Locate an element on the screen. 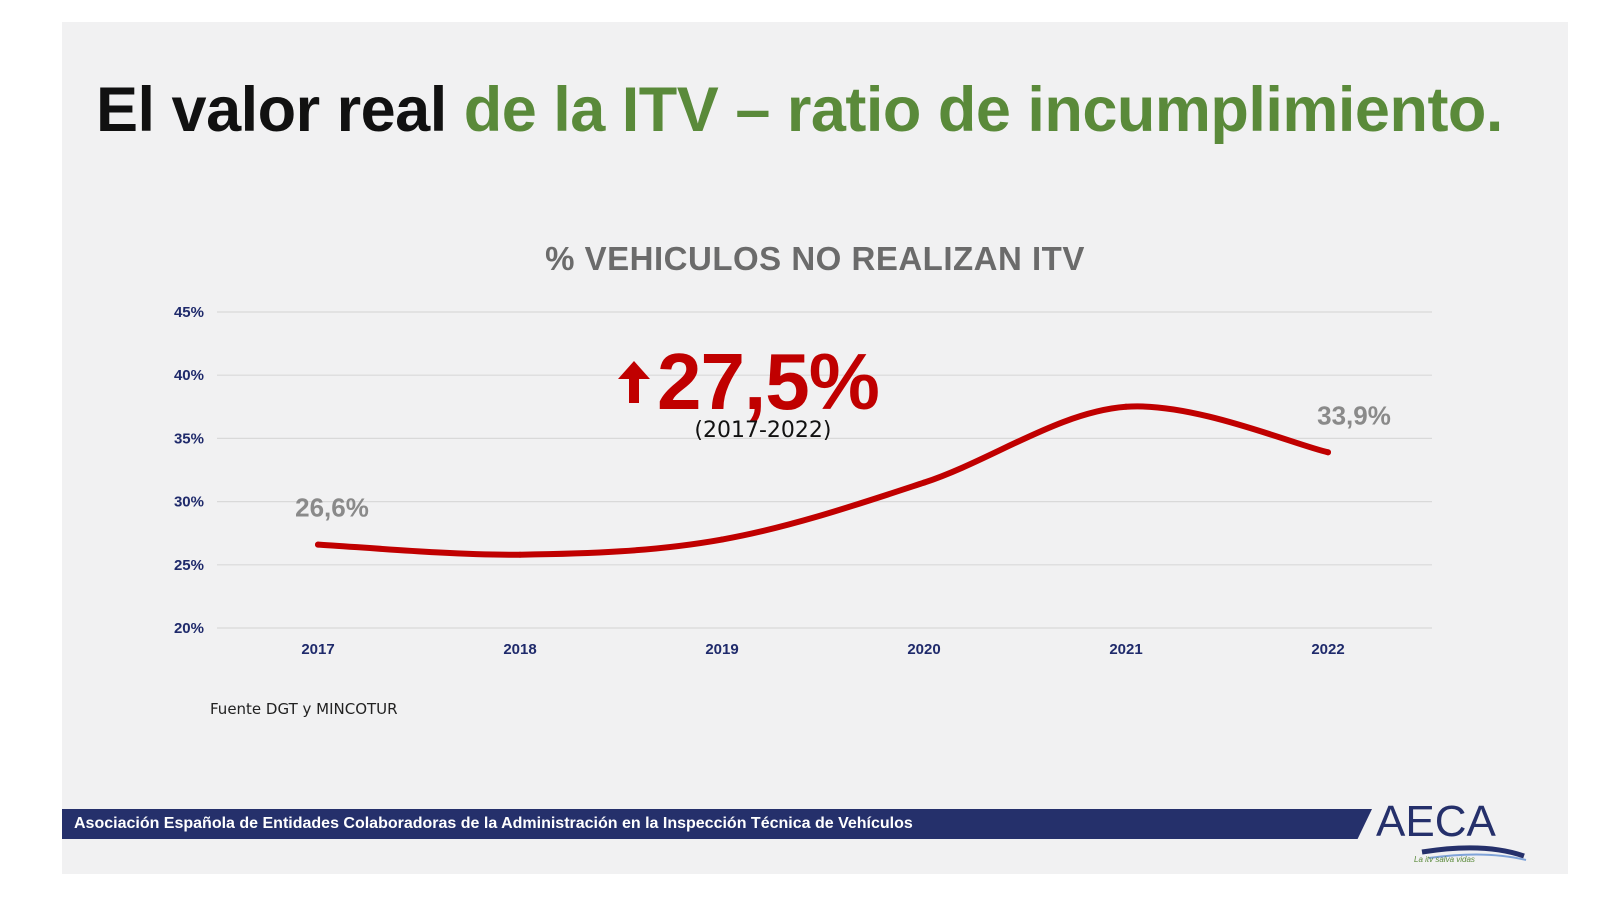 The image size is (1600, 900). increase-period: (2017-2022) is located at coordinates (763, 430).